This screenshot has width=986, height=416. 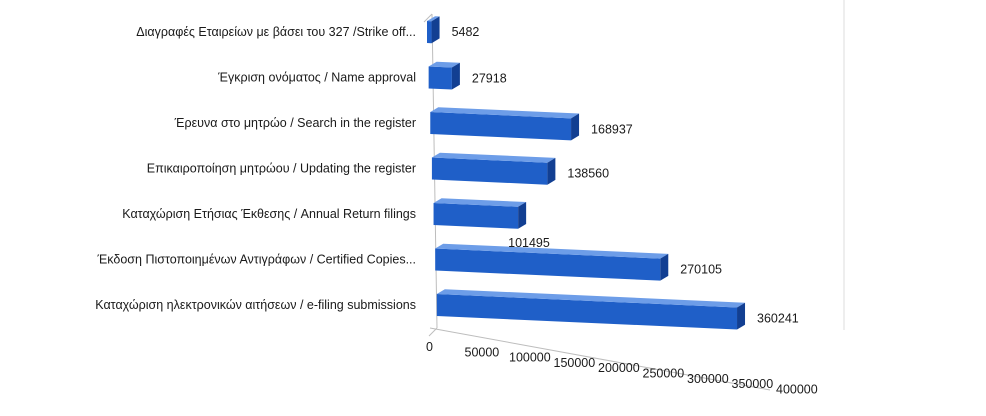 What do you see at coordinates (753, 384) in the screenshot?
I see `x-tick-label: 350000` at bounding box center [753, 384].